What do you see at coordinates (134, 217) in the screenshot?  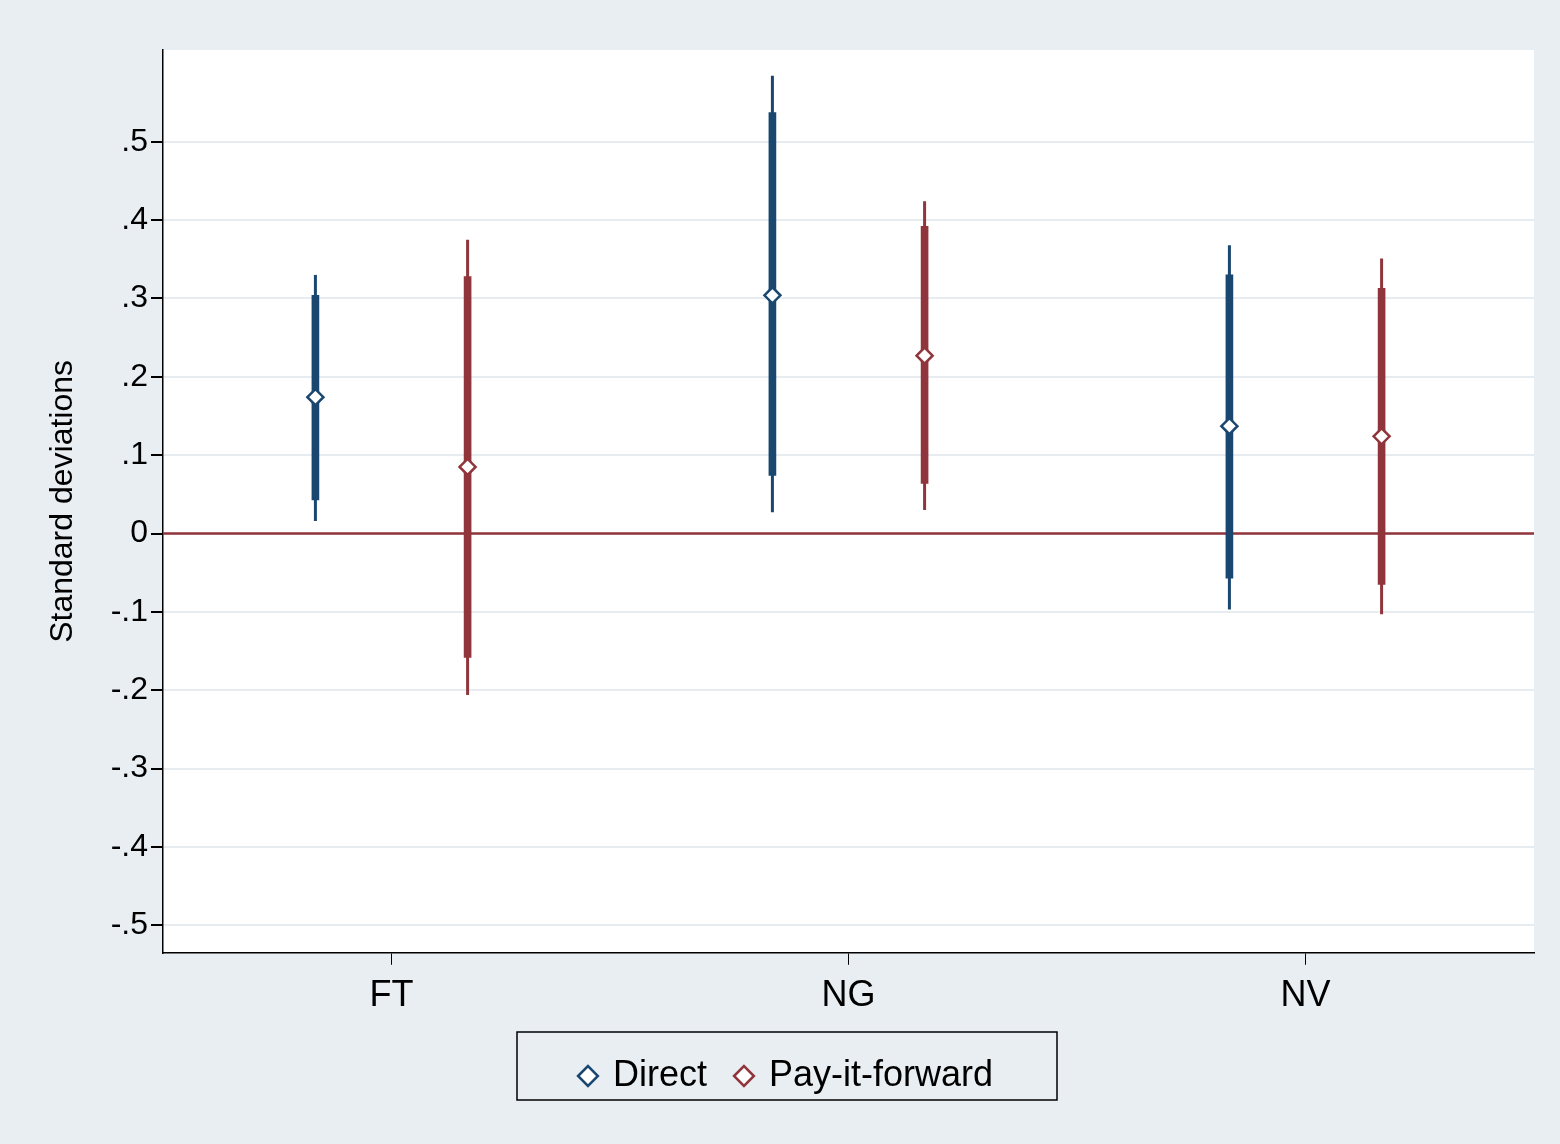 I see `y-tick-label: .4` at bounding box center [134, 217].